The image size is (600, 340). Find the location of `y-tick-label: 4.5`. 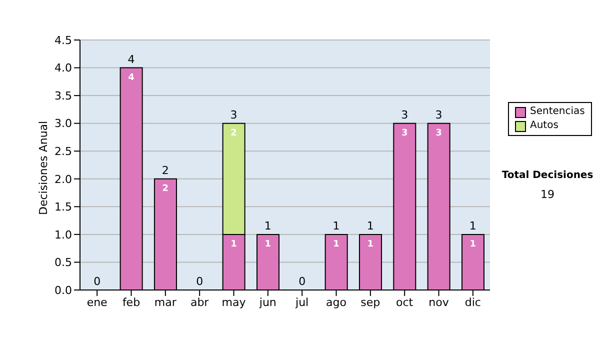

y-tick-label: 4.5 is located at coordinates (63, 40).